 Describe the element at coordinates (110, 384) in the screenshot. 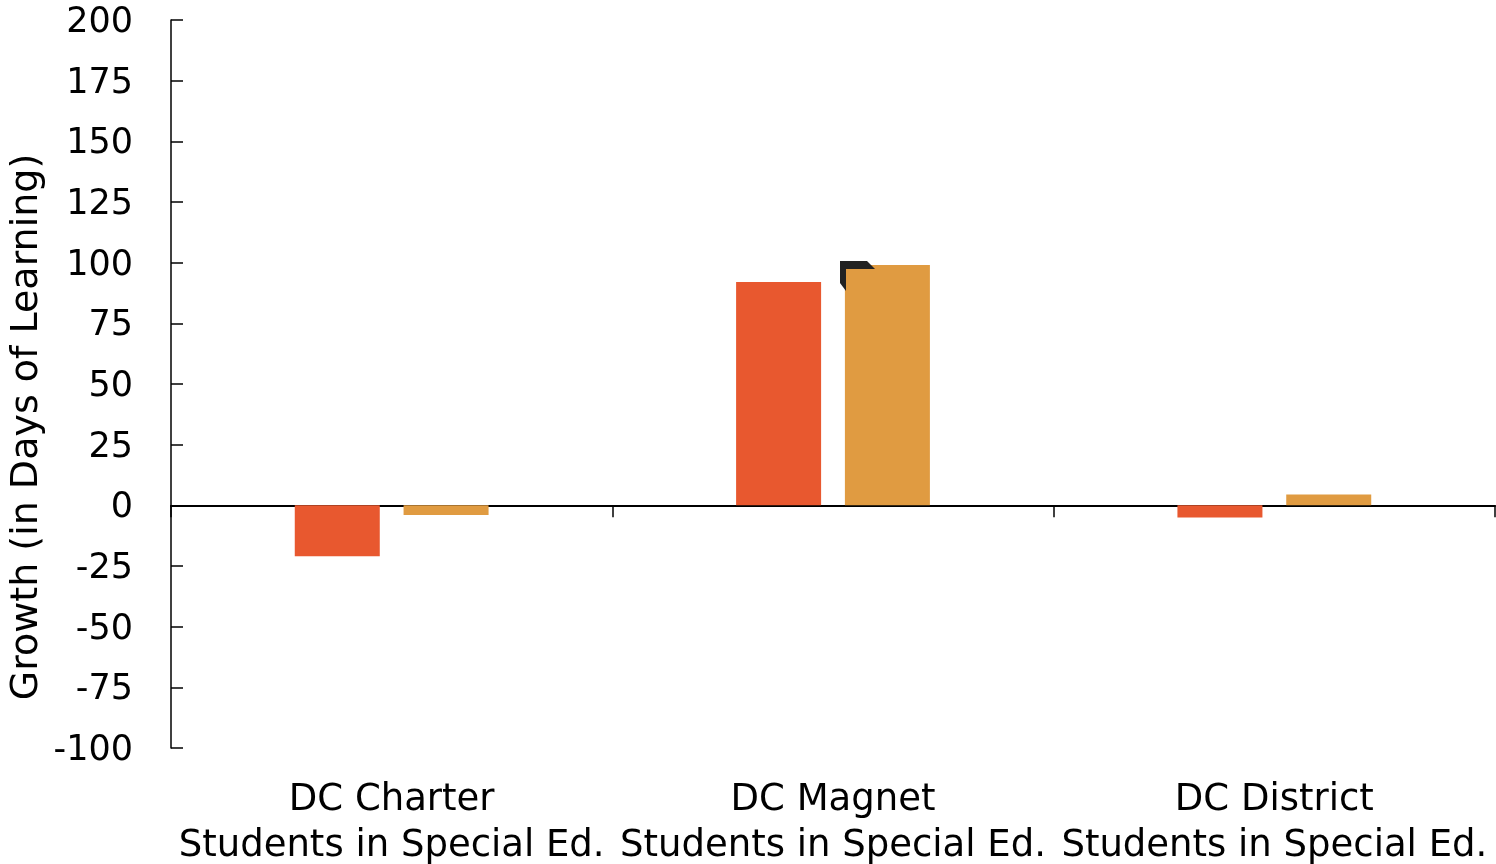

I see `y-tick-label: 50` at that location.